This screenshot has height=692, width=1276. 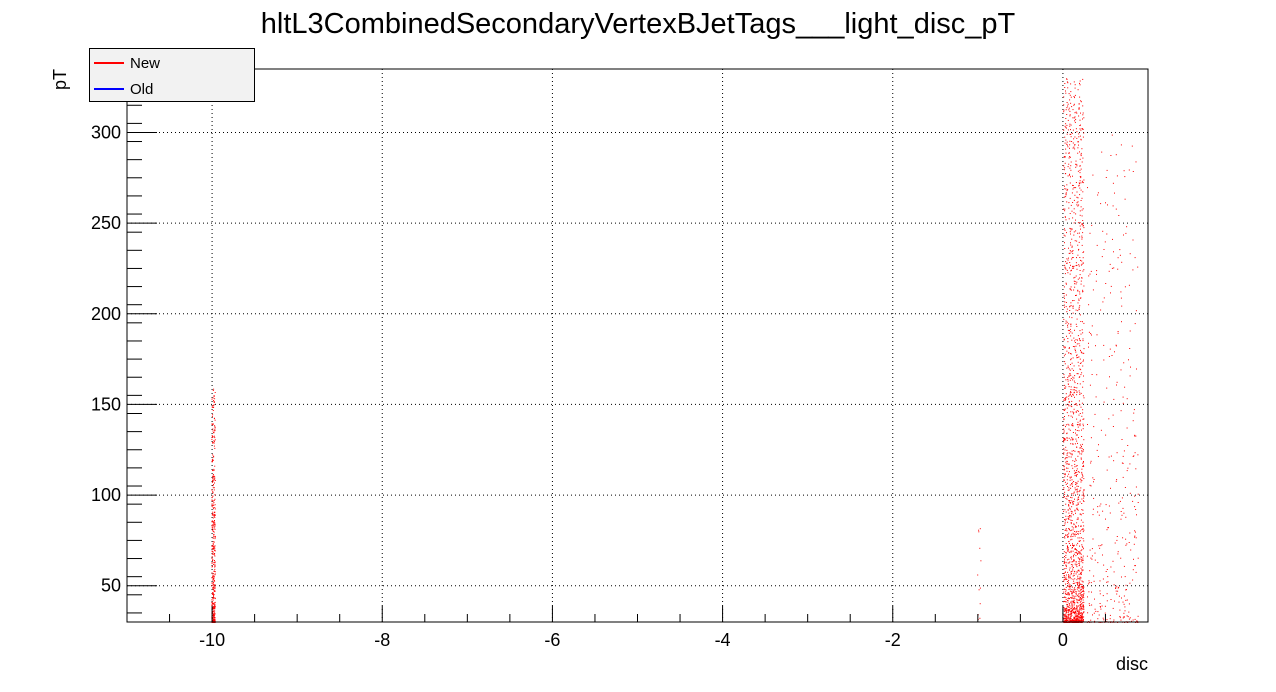 What do you see at coordinates (893, 640) in the screenshot?
I see `x-tick-label: -2` at bounding box center [893, 640].